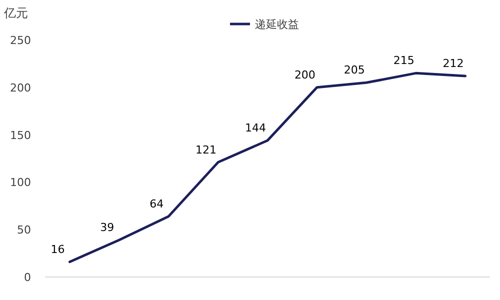 The width and height of the screenshot is (500, 300). What do you see at coordinates (57, 249) in the screenshot?
I see `data-label: 16` at bounding box center [57, 249].